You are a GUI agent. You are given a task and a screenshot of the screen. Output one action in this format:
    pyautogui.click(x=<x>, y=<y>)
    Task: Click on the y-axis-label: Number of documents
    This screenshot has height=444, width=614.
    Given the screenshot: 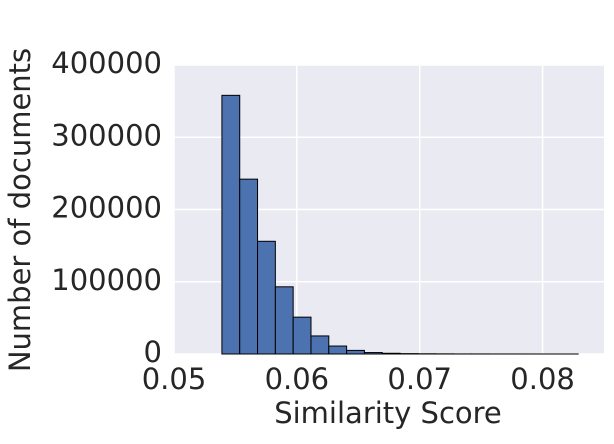 What is the action you would take?
    pyautogui.click(x=20, y=210)
    